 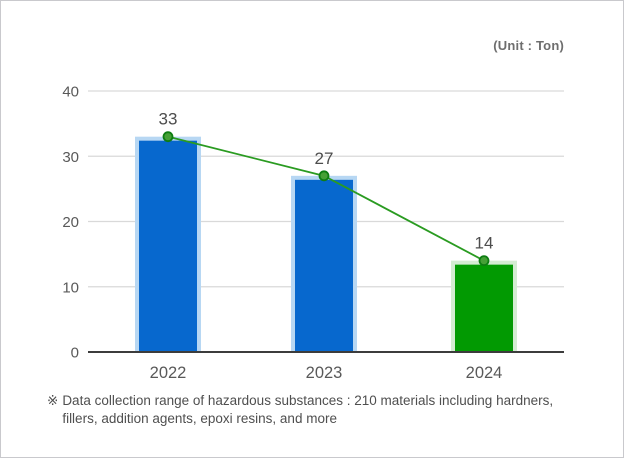 What do you see at coordinates (484, 373) in the screenshot?
I see `x-axis-category-label: 2024` at bounding box center [484, 373].